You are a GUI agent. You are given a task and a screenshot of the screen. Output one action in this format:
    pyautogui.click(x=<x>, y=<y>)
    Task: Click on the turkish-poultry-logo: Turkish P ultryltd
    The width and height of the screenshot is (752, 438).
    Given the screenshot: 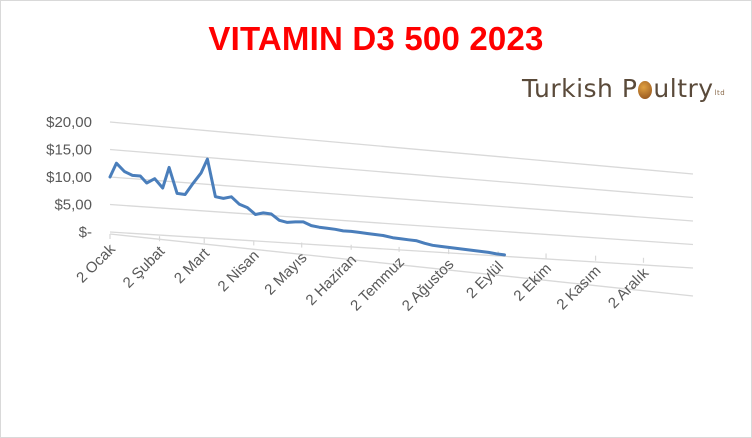 What is the action you would take?
    pyautogui.click(x=623, y=88)
    